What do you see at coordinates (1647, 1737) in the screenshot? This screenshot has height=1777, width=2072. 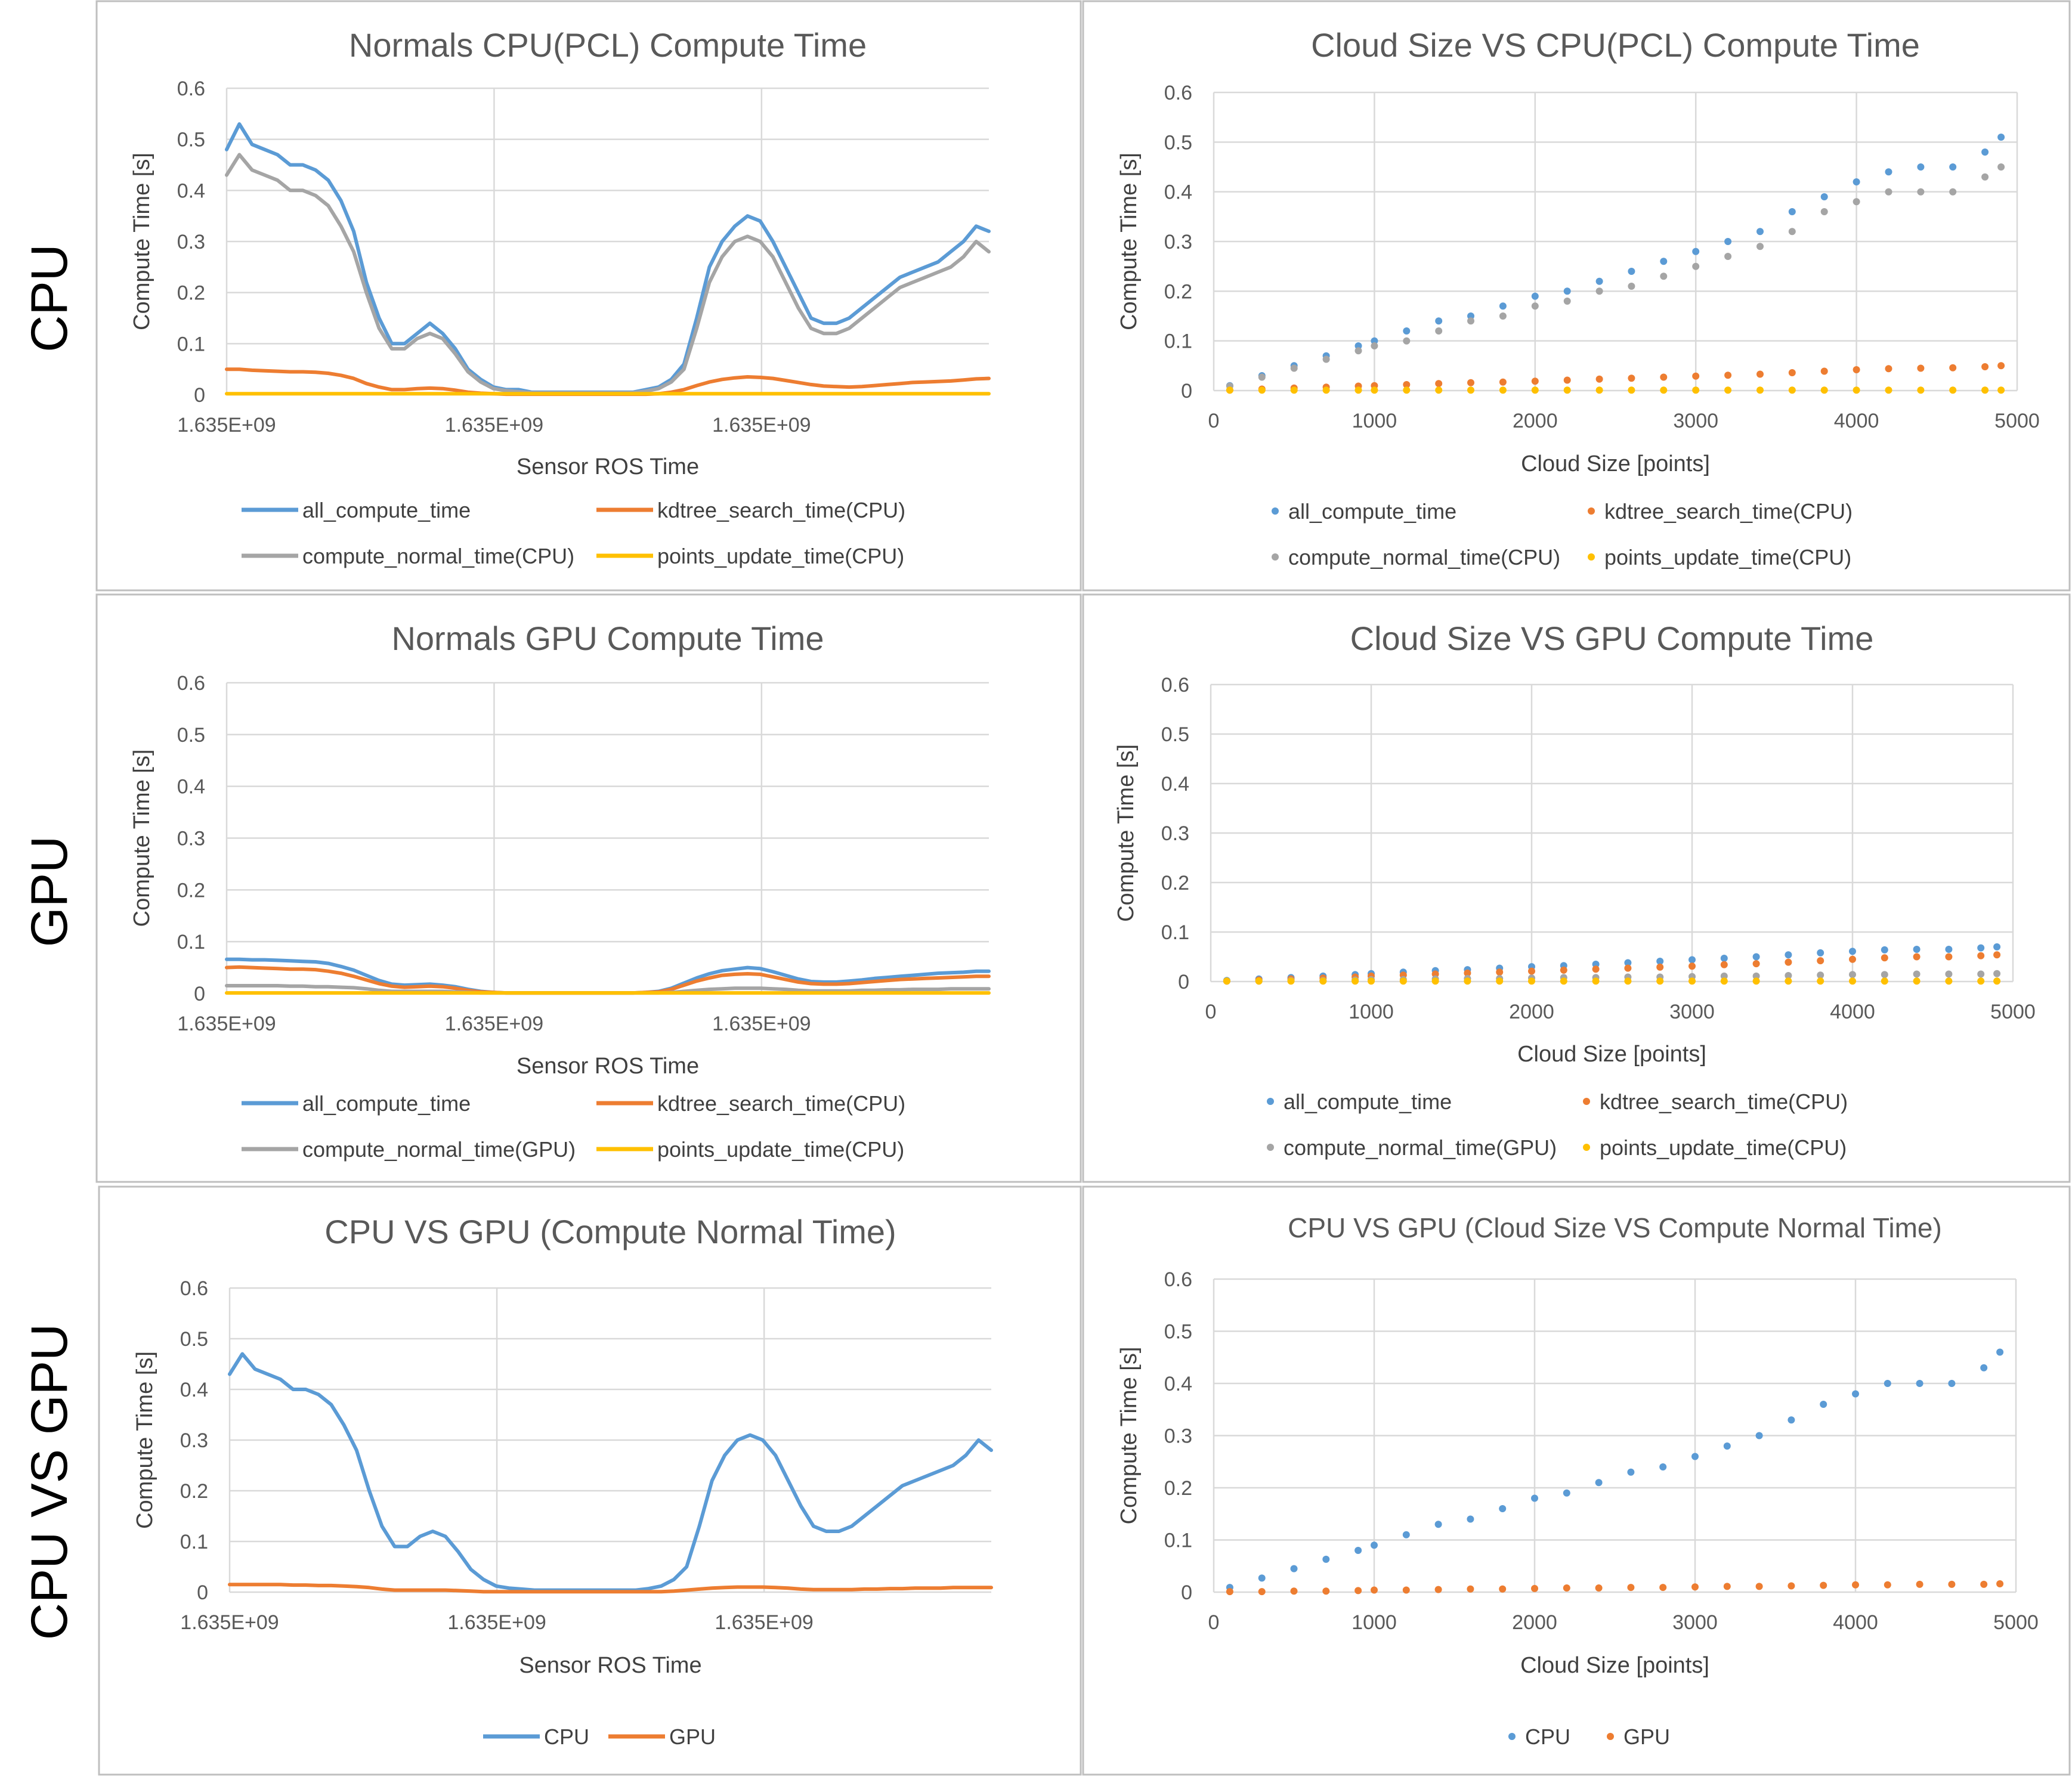 I see `legend-label: GPU` at bounding box center [1647, 1737].